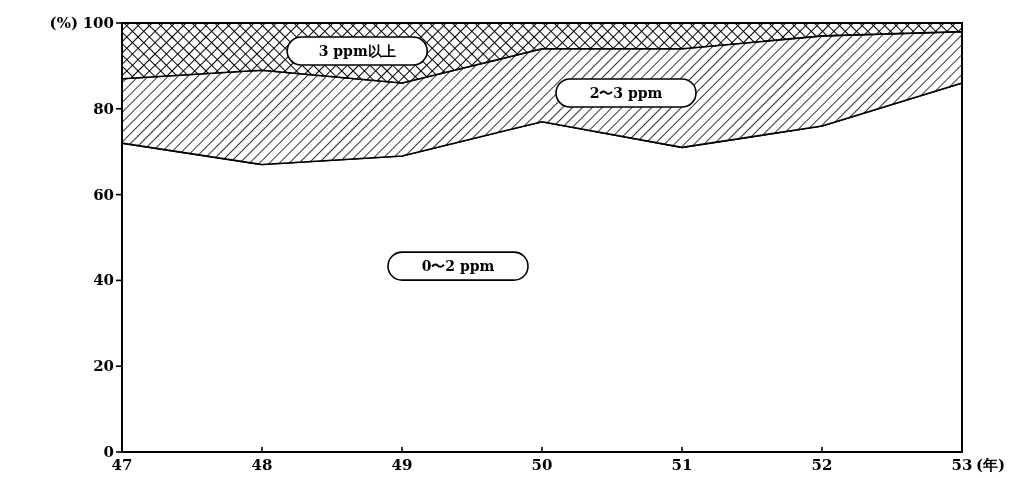 The width and height of the screenshot is (1018, 478). What do you see at coordinates (63, 23) in the screenshot?
I see `y-axis-title: (%)` at bounding box center [63, 23].